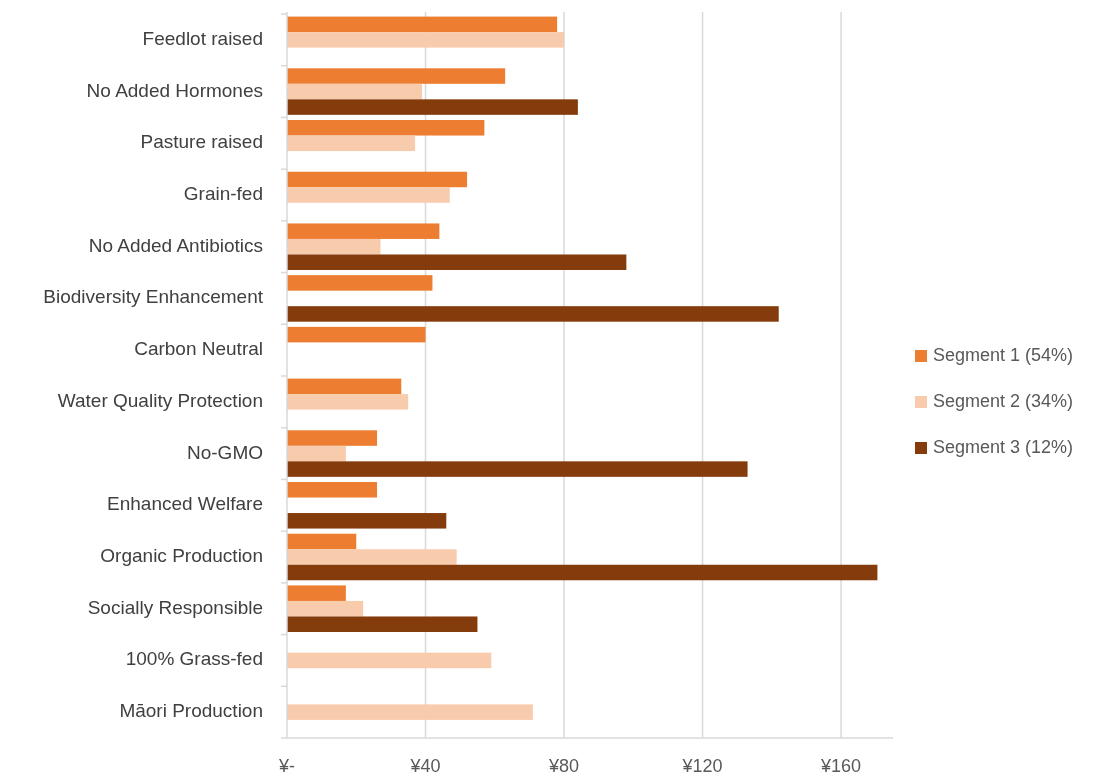  What do you see at coordinates (201, 142) in the screenshot?
I see `y-tick-label: Pasture raised` at bounding box center [201, 142].